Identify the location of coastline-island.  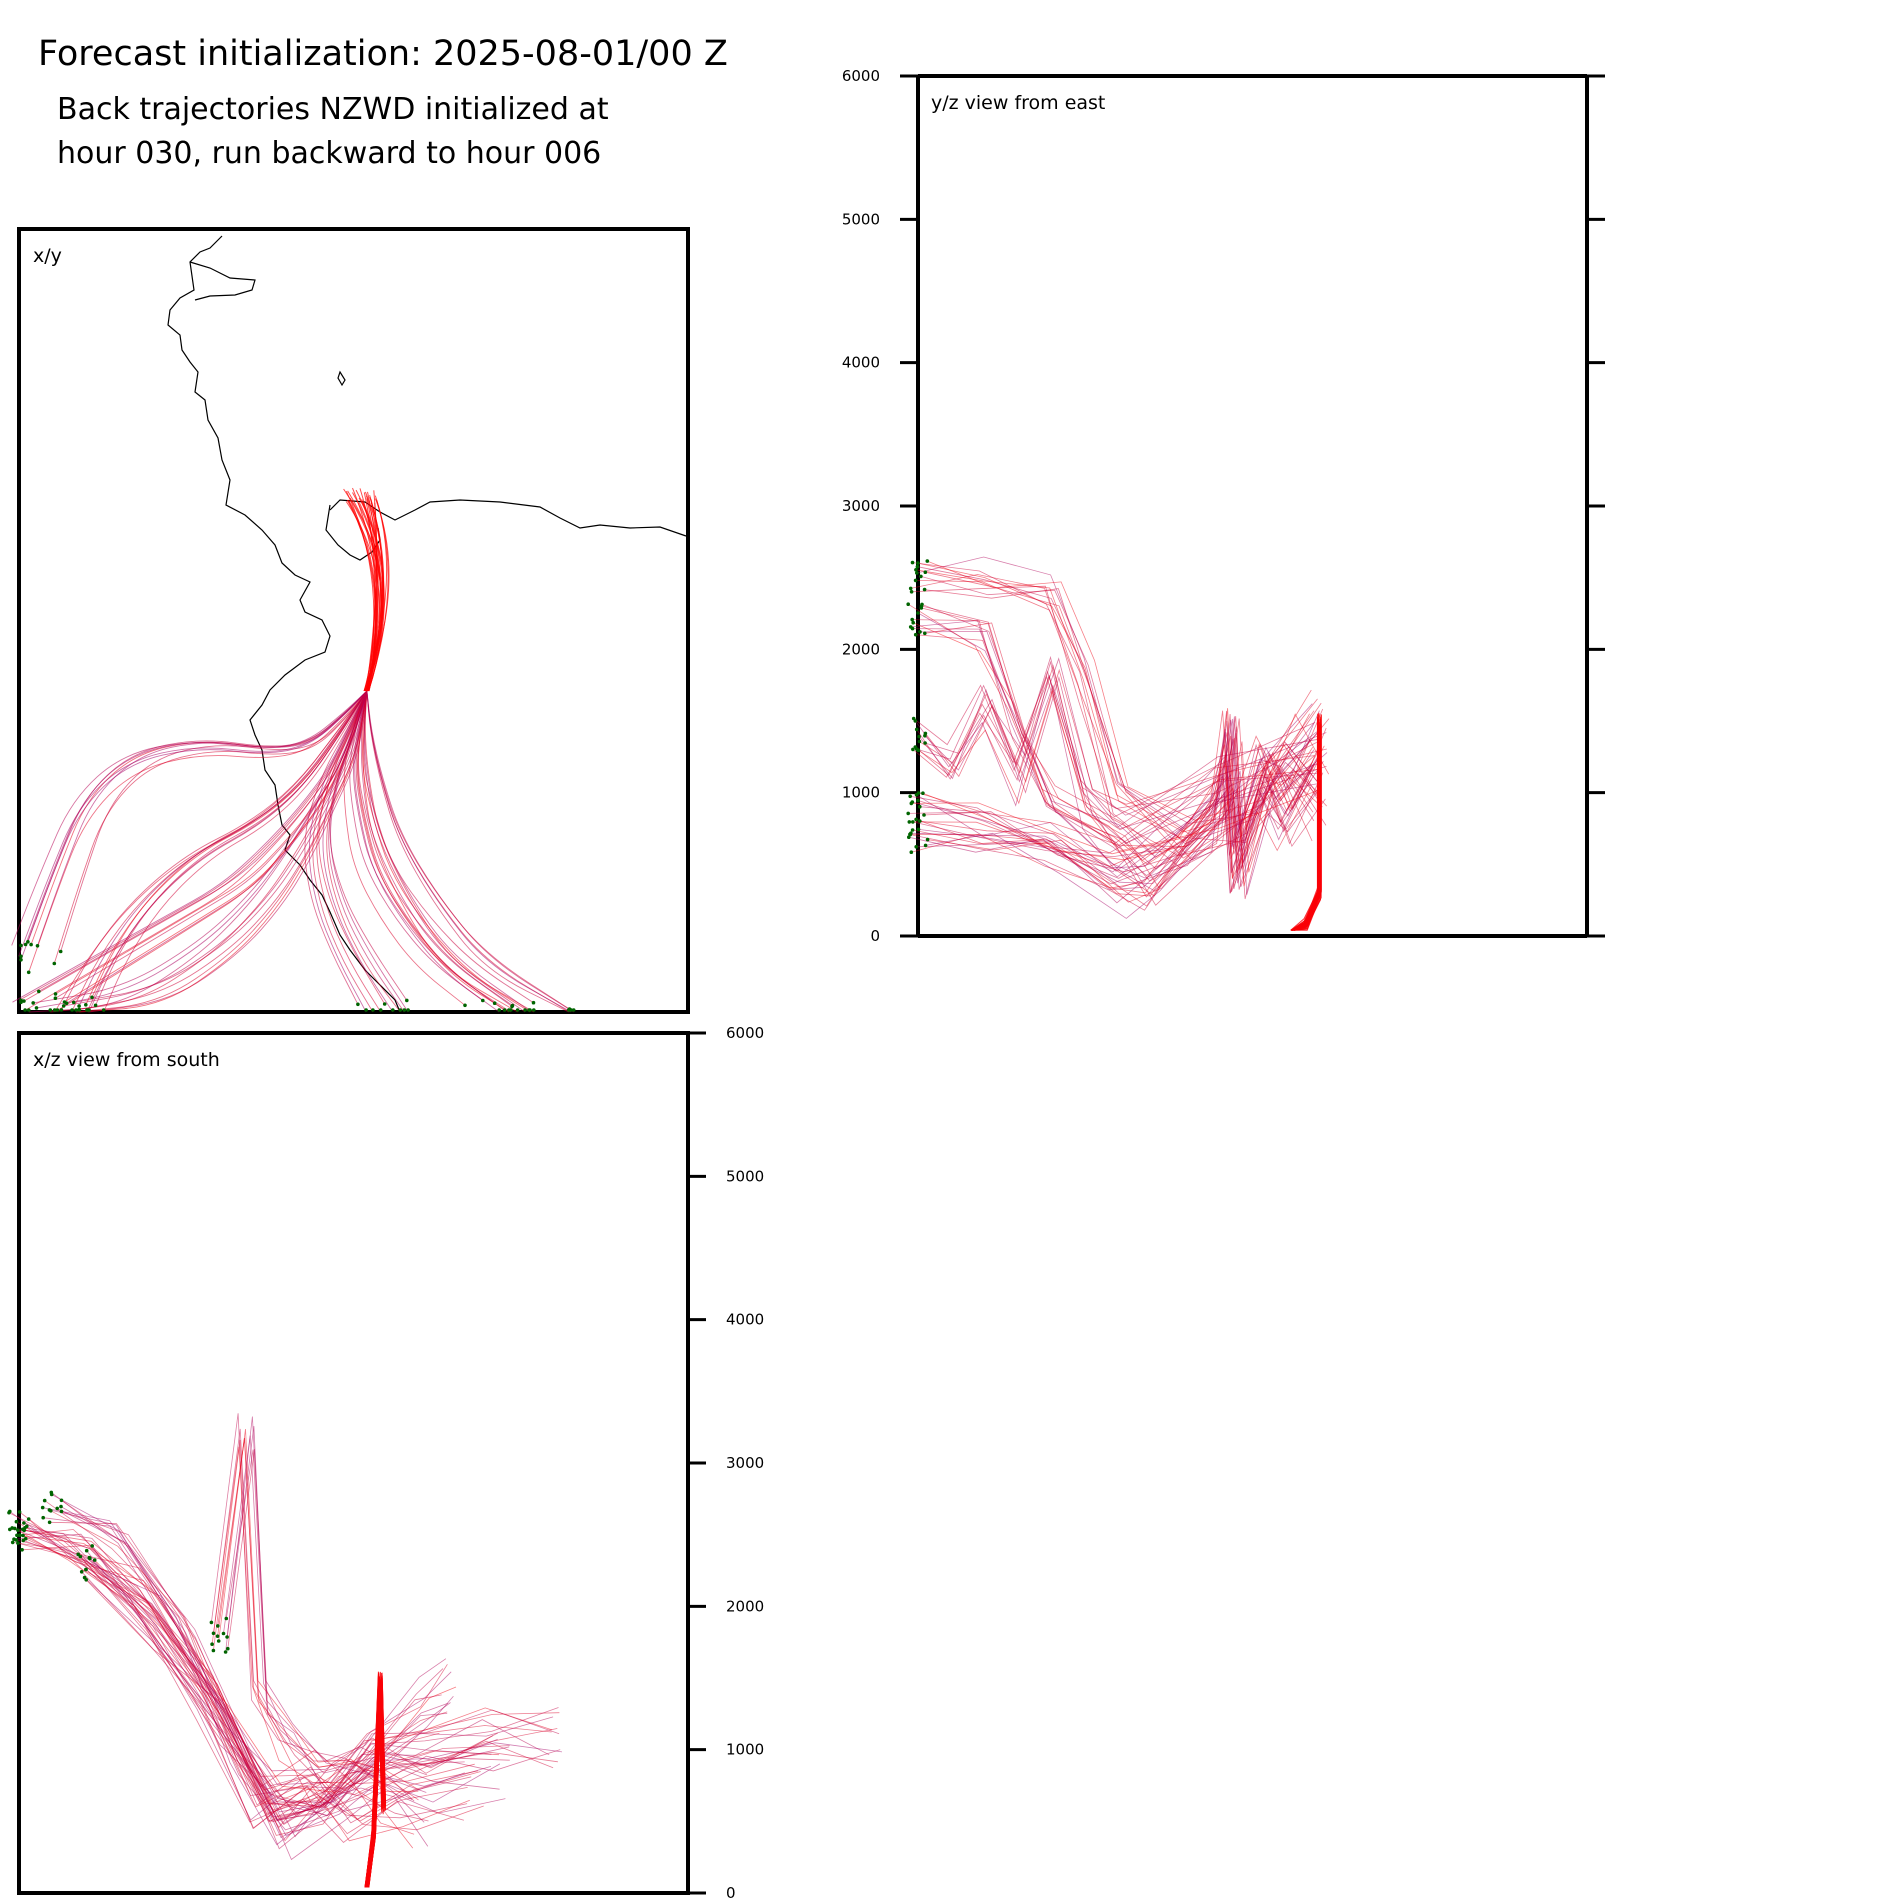
(341, 378).